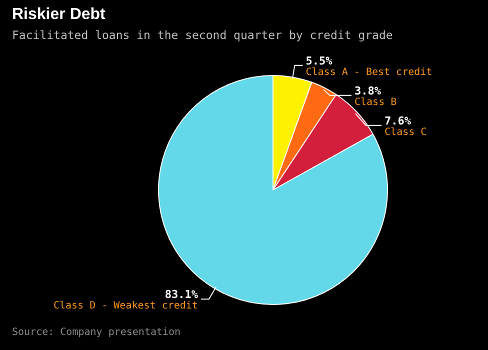  I want to click on chart-subtitle: Facilitated loans in the second quarter by credit grade, so click(202, 35).